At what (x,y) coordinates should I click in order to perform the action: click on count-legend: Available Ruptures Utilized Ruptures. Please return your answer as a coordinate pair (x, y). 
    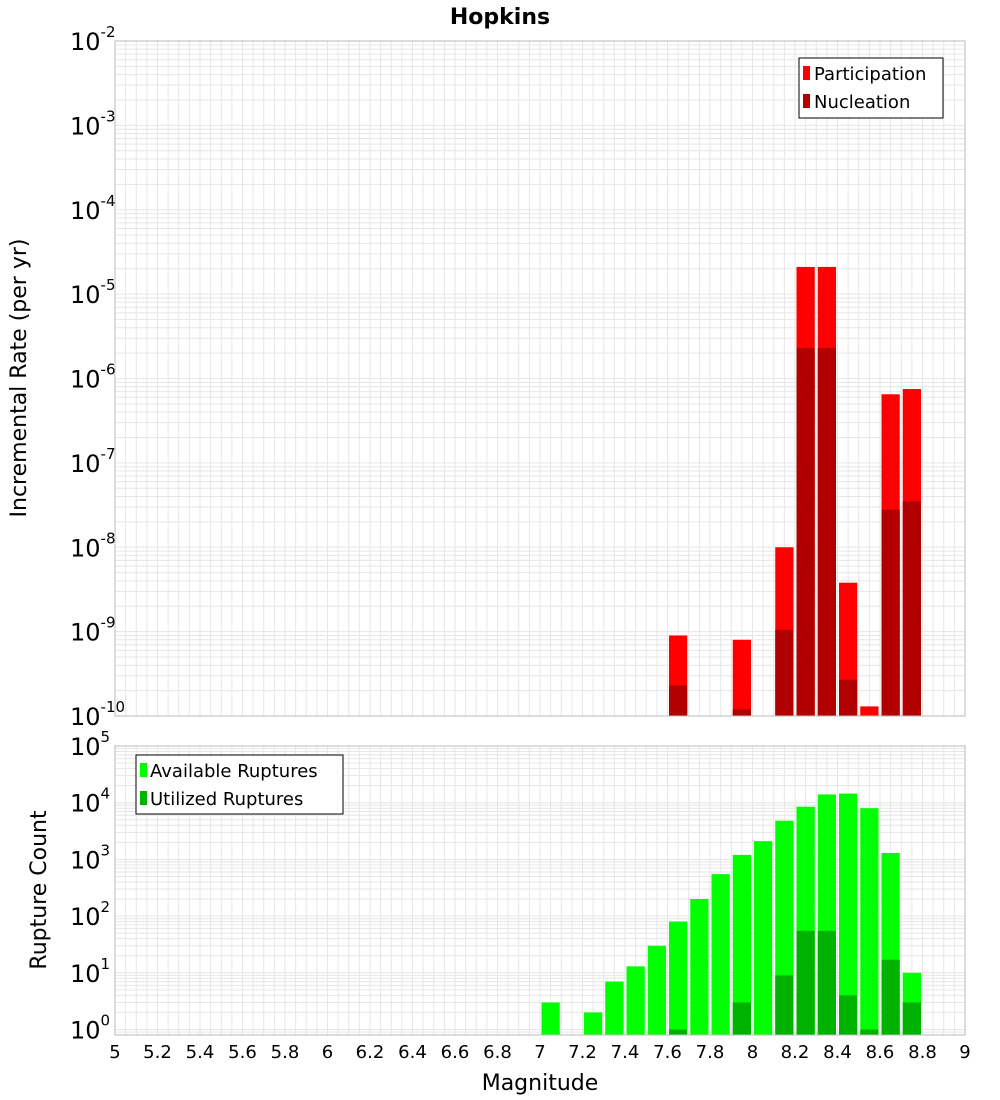
    Looking at the image, I should click on (239, 784).